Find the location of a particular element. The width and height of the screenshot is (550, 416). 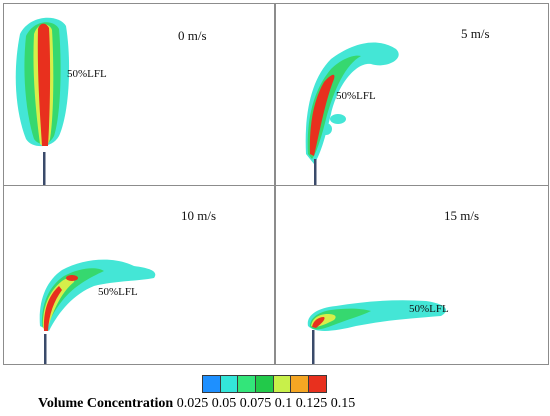

plume-5ms is located at coordinates (352, 113).